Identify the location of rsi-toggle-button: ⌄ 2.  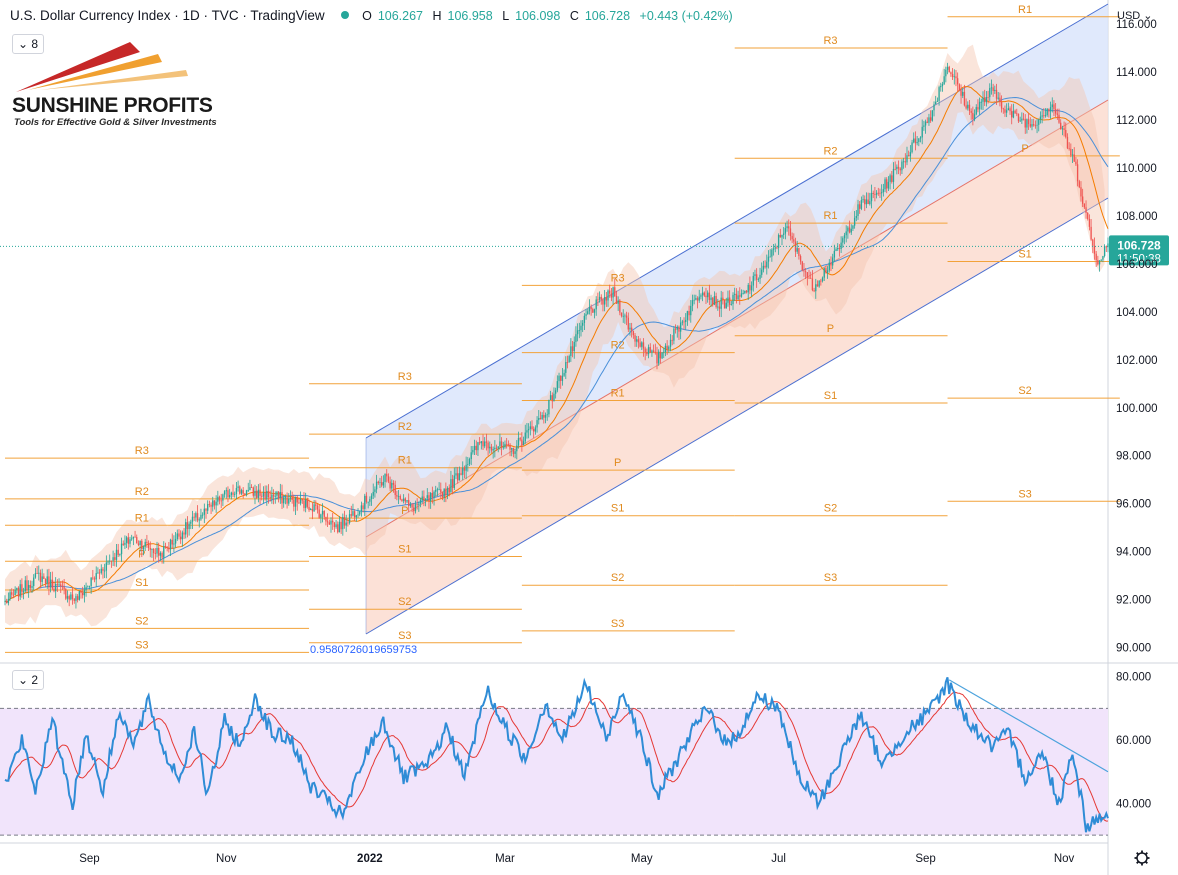
(28, 680).